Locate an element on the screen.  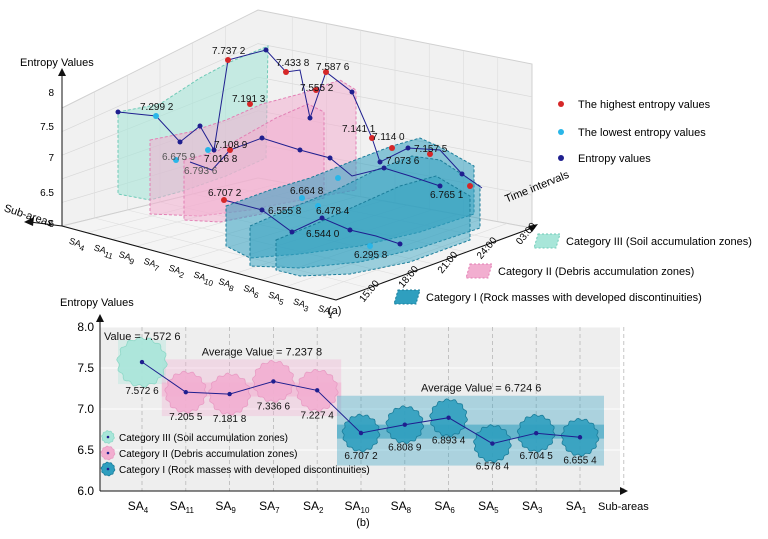
x-tick-sa11: SA11 is located at coordinates (104, 251).